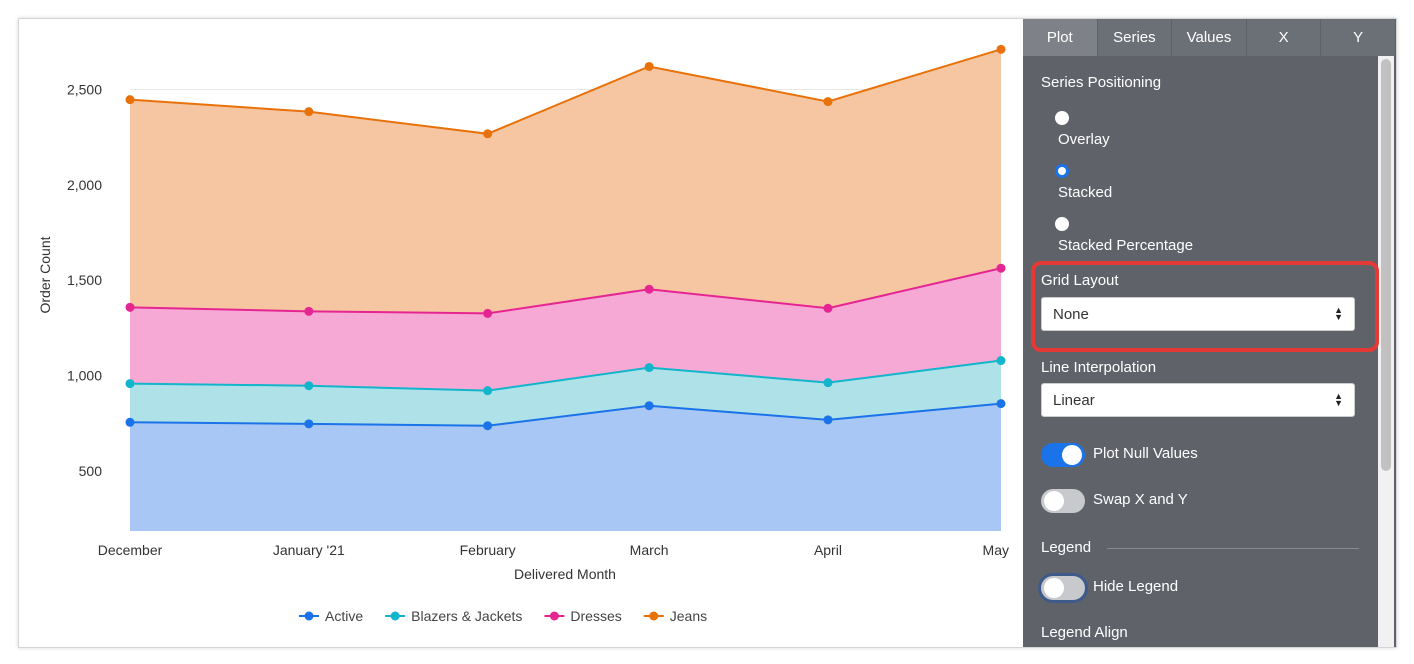 The image size is (1414, 664). I want to click on area-active, so click(565, 467).